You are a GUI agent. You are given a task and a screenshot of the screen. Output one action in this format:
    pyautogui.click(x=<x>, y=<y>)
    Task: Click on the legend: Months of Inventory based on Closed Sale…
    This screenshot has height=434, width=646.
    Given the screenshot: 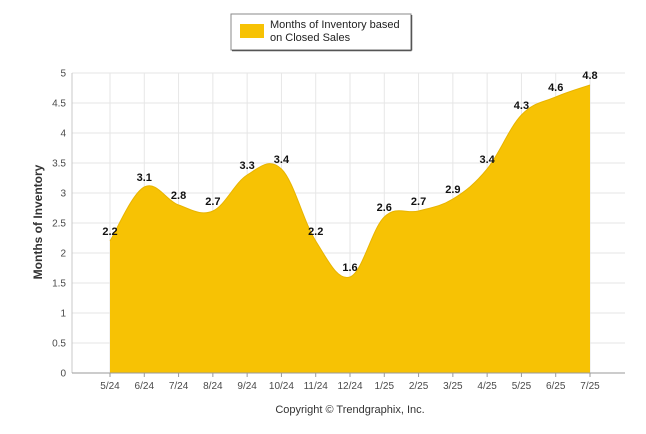 What is the action you would take?
    pyautogui.click(x=321, y=32)
    